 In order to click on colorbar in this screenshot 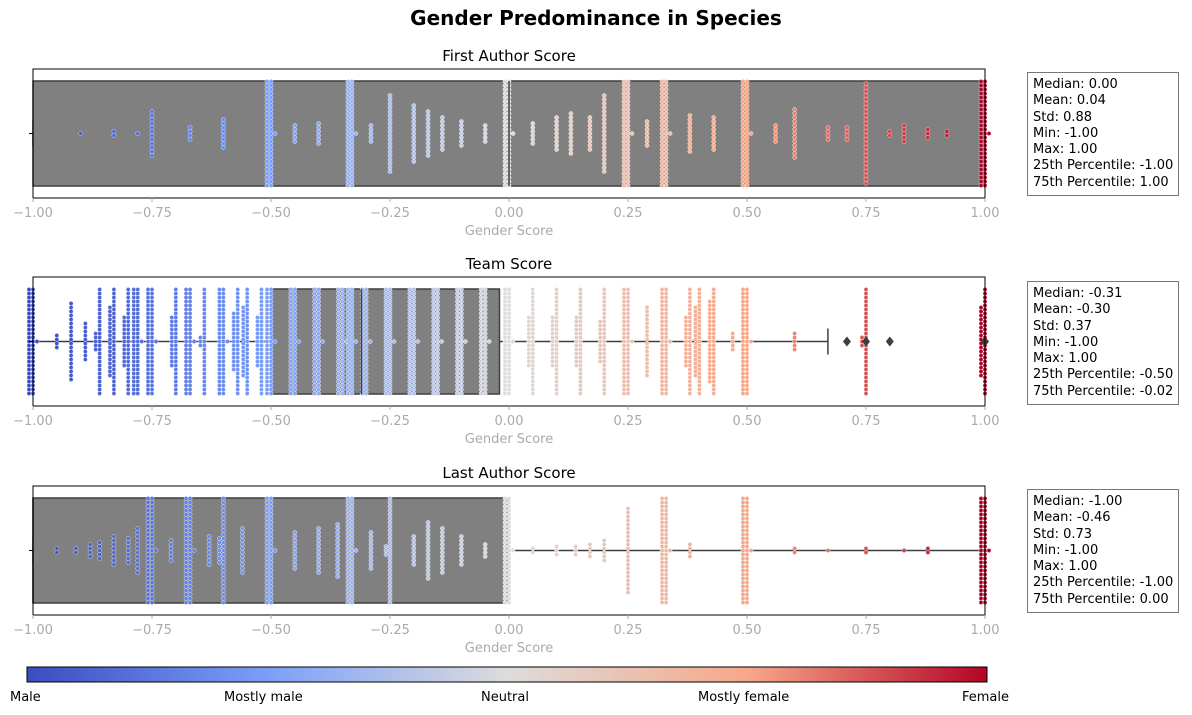, I will do `click(507, 674)`.